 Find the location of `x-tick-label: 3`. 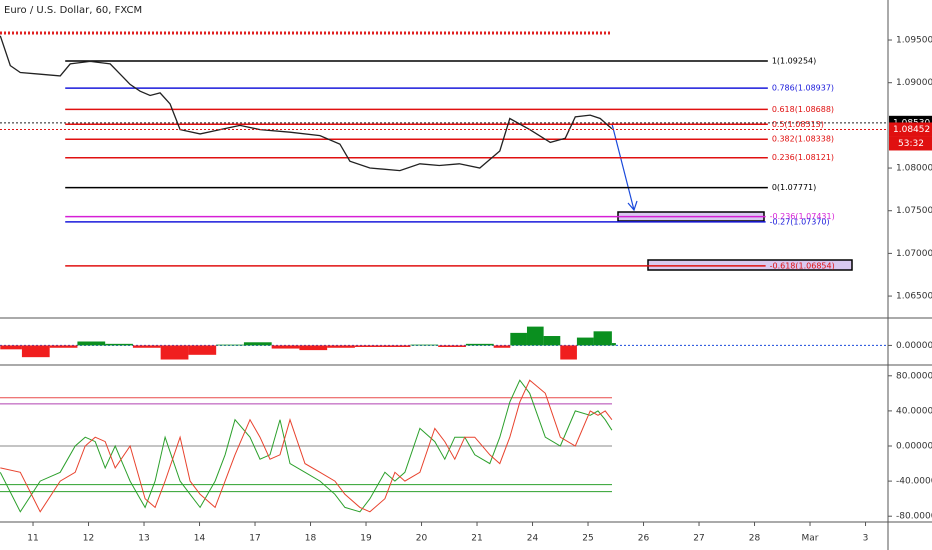

x-tick-label: 3 is located at coordinates (866, 539).